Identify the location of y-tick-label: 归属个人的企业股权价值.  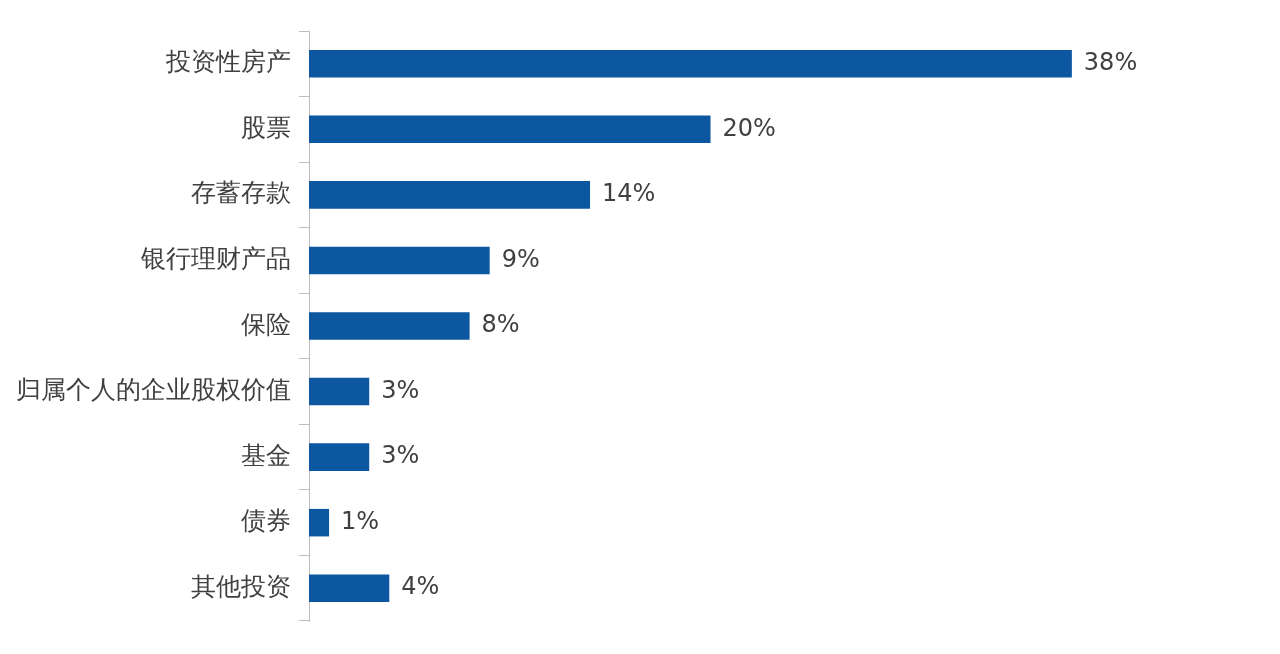
(153, 390).